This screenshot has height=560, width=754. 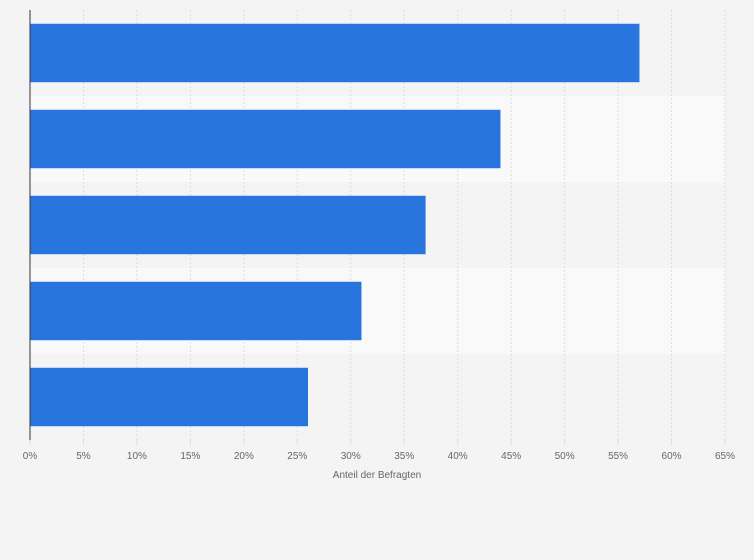 I want to click on x-tick-label: 30%, so click(x=351, y=456).